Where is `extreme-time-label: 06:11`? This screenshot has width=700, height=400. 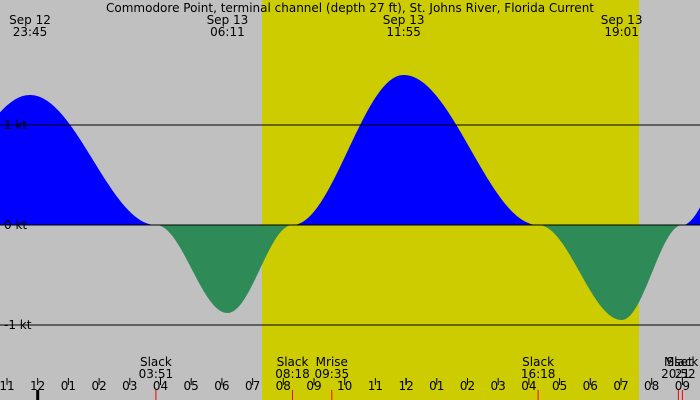 extreme-time-label: 06:11 is located at coordinates (227, 32).